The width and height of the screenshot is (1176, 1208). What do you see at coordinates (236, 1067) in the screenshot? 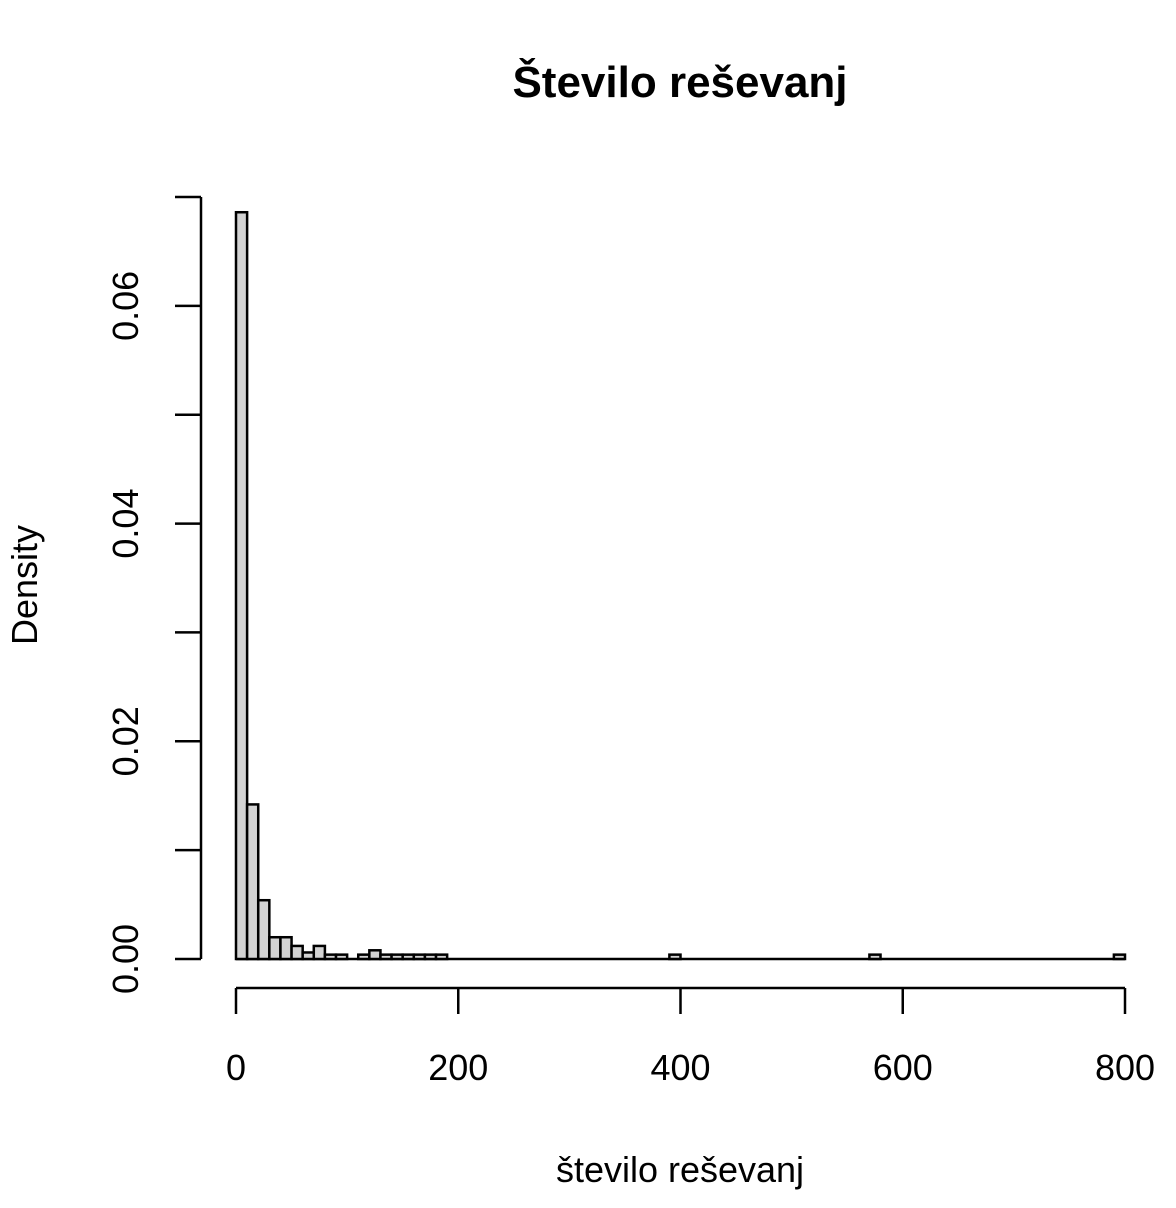
I see `x-tick-label: 0` at bounding box center [236, 1067].